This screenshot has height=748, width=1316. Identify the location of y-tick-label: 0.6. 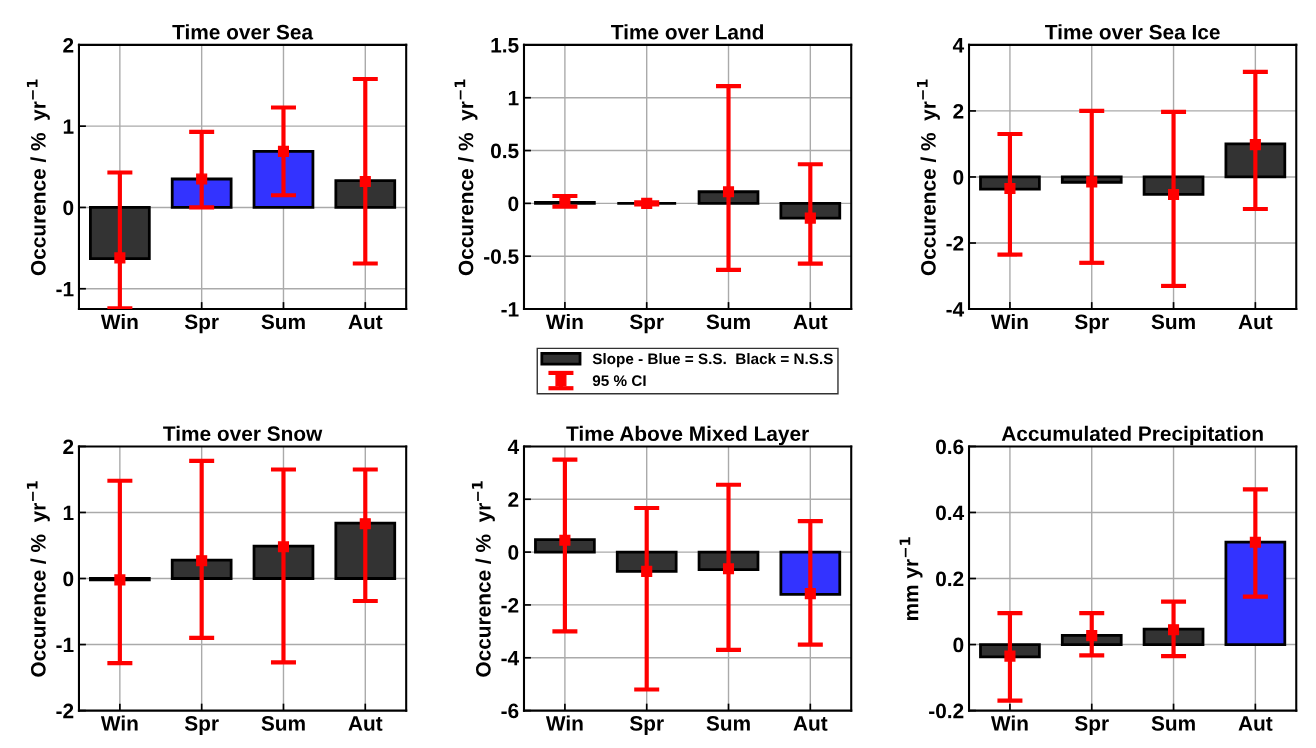
(950, 447).